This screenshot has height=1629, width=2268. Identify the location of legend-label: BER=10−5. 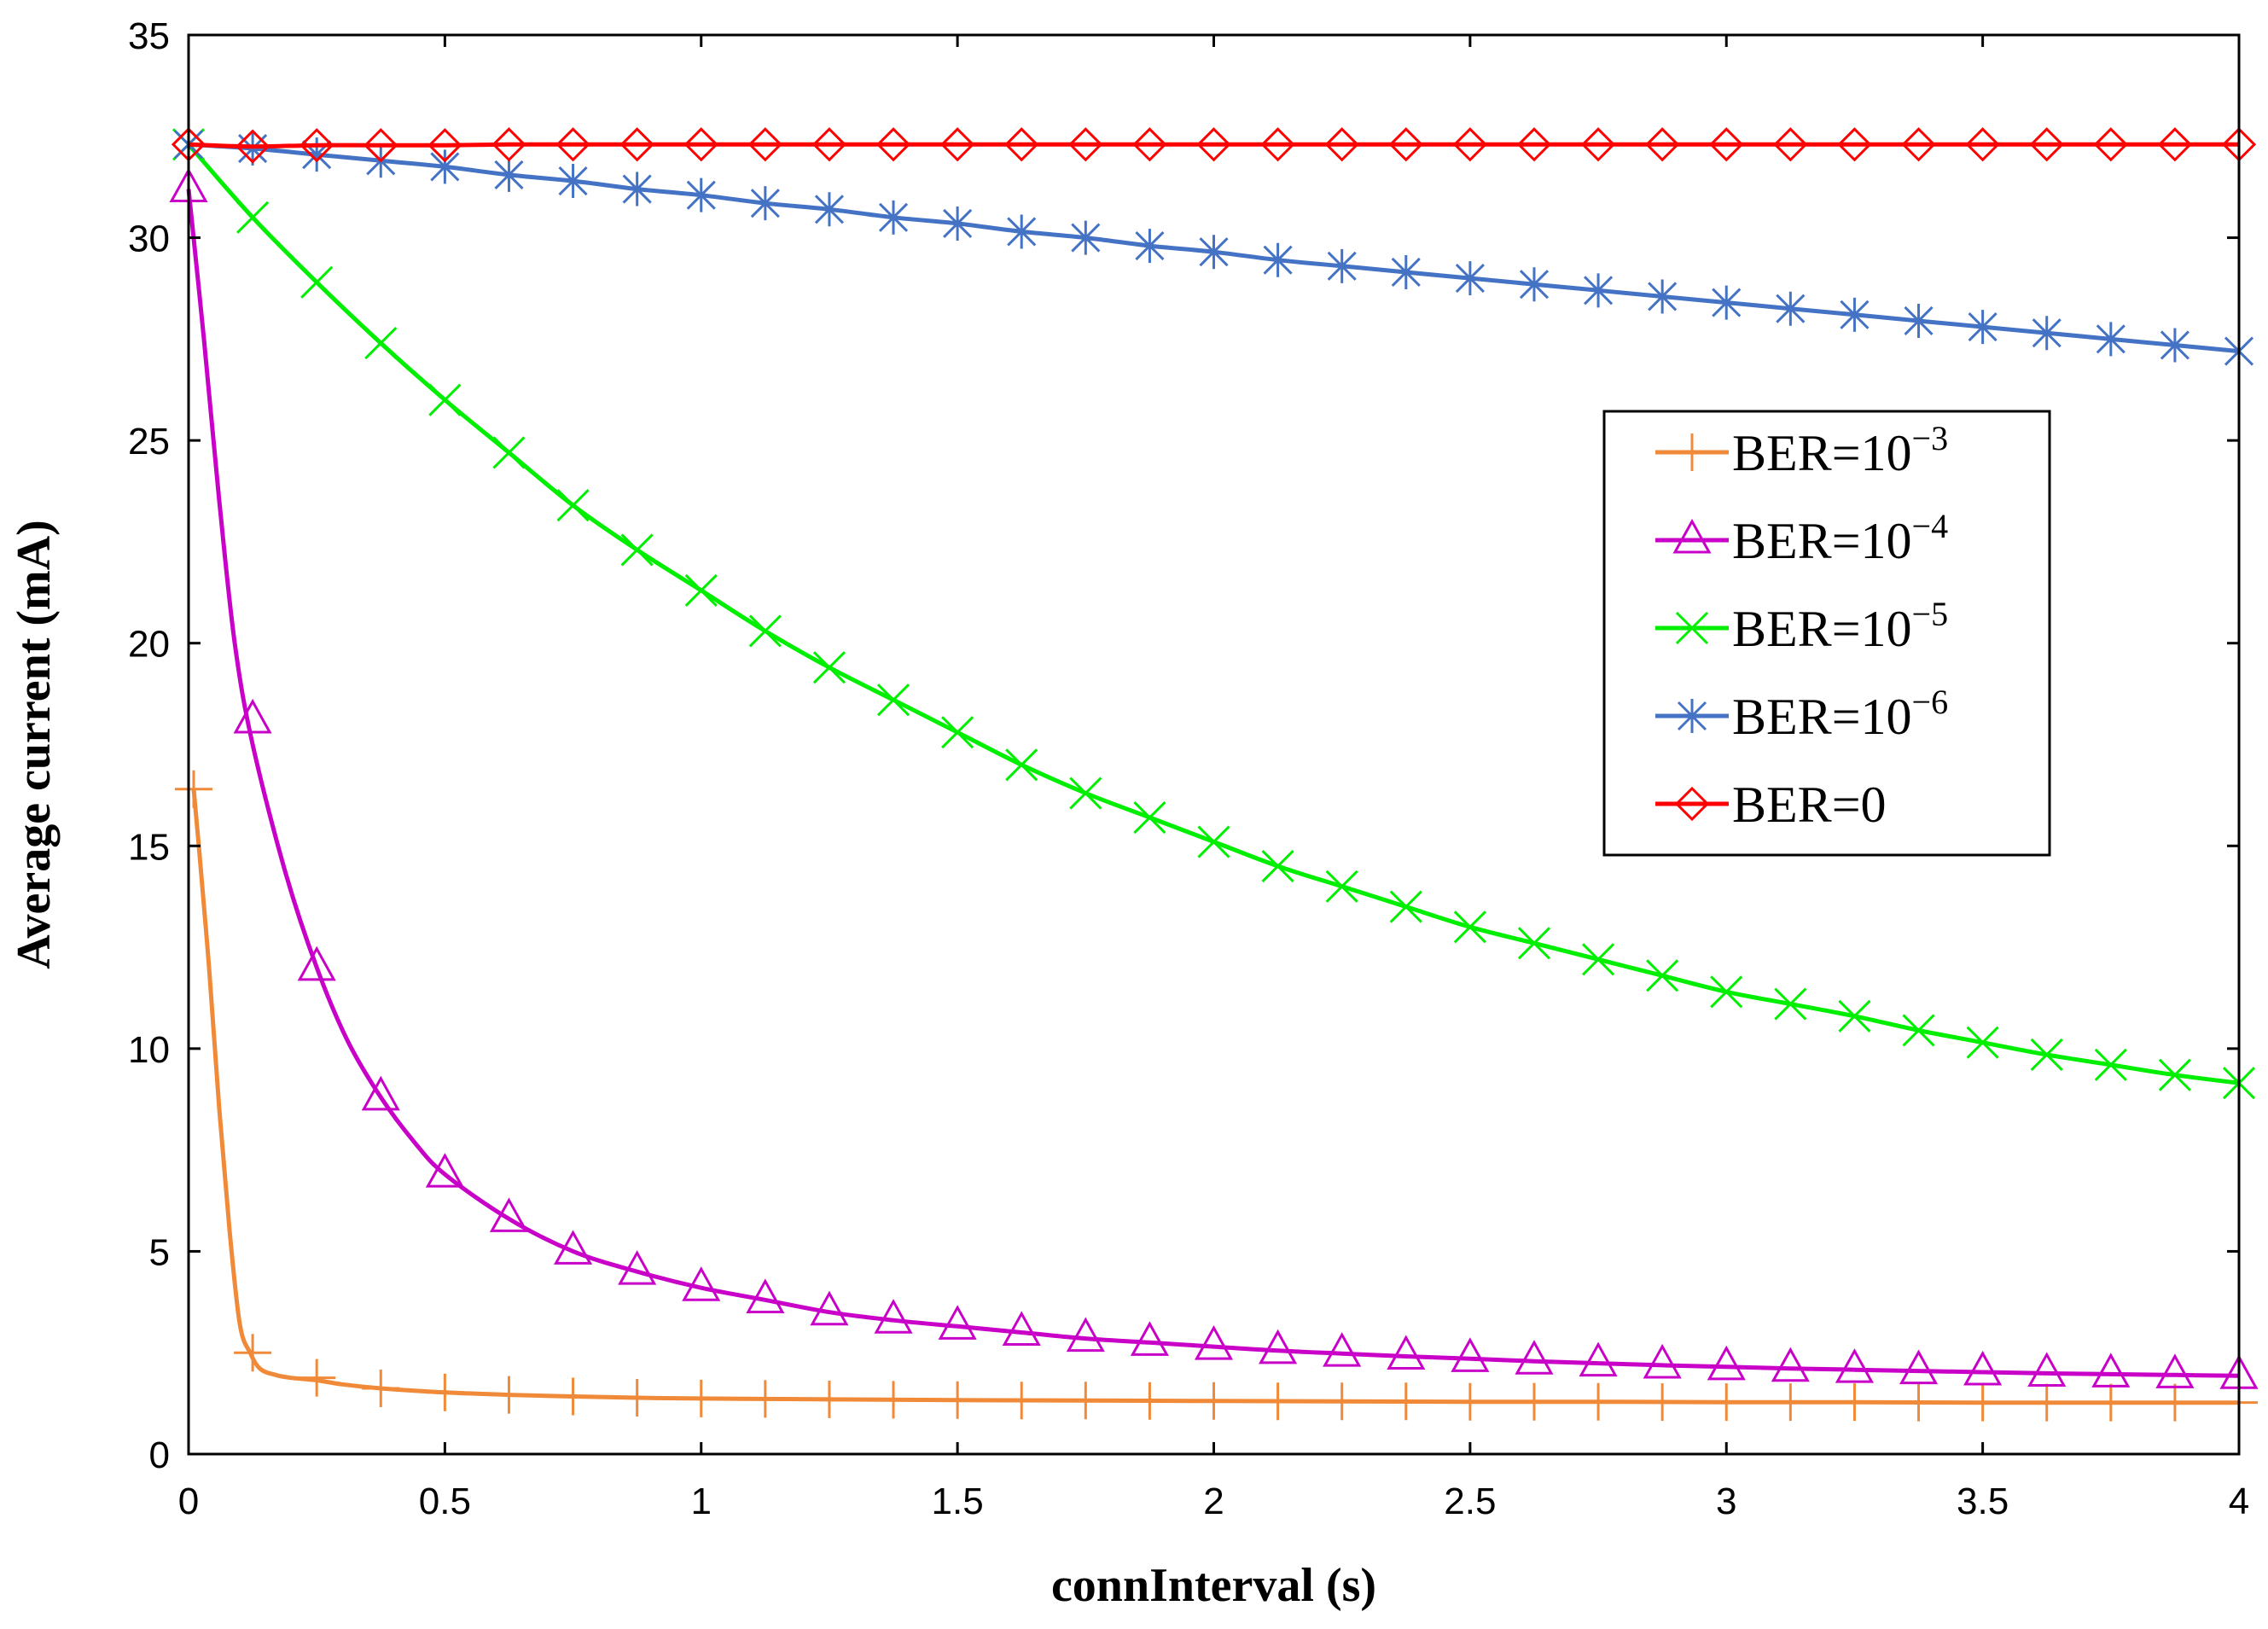
(1840, 626).